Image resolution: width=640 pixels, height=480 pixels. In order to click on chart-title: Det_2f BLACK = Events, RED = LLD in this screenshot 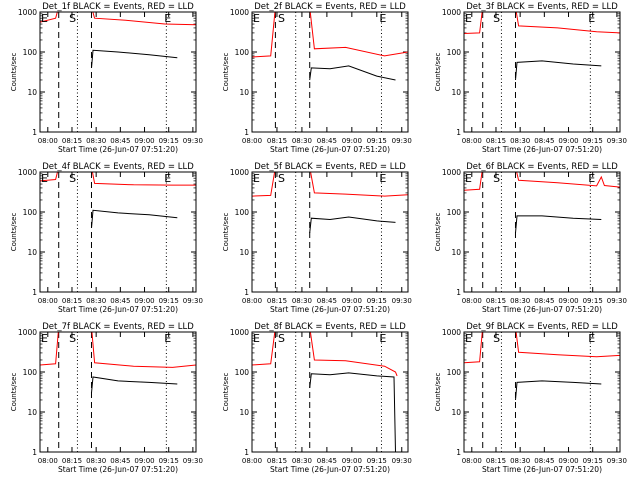, I will do `click(330, 7)`.